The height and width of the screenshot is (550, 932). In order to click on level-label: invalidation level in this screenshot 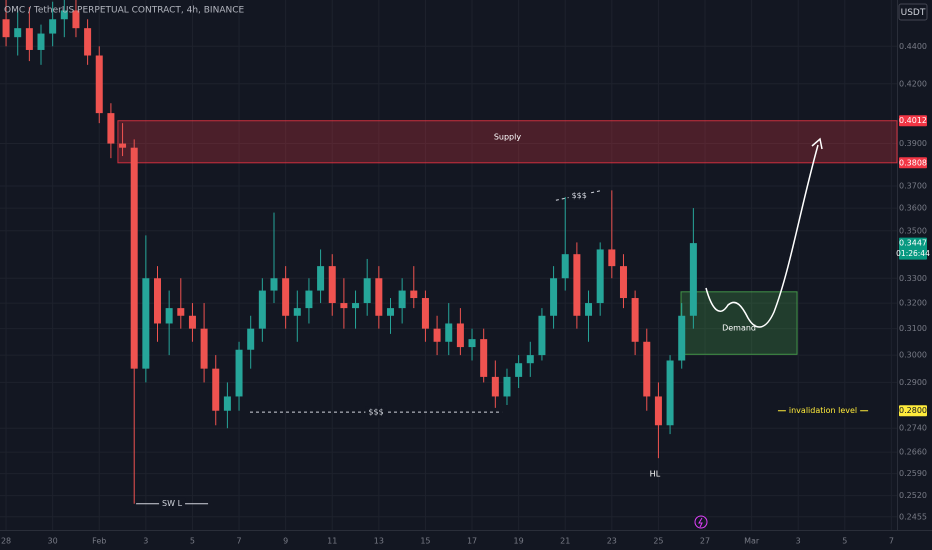, I will do `click(823, 410)`.